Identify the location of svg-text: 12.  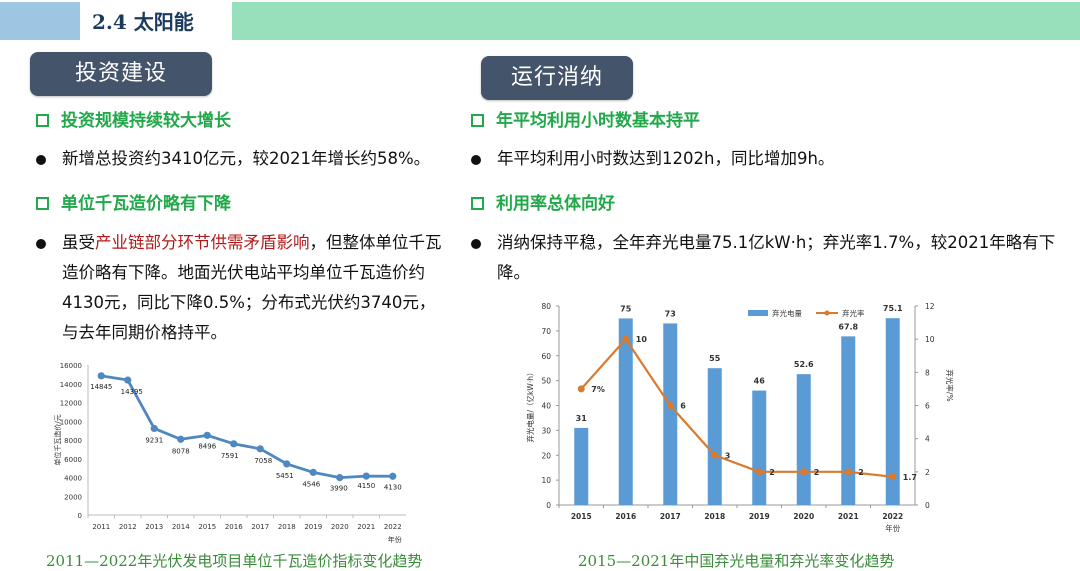
(930, 306).